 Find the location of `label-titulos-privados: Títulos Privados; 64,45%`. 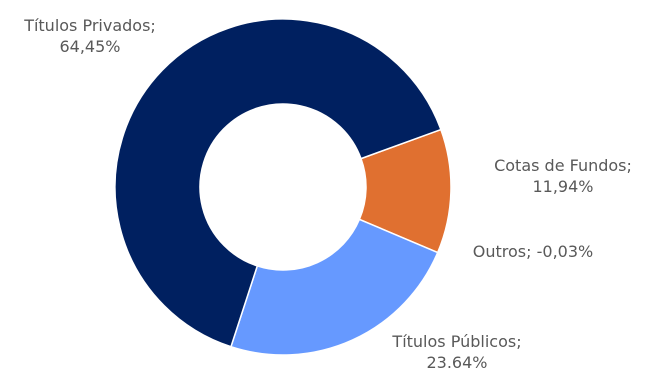

label-titulos-privados: Títulos Privados; 64,45% is located at coordinates (90, 36).